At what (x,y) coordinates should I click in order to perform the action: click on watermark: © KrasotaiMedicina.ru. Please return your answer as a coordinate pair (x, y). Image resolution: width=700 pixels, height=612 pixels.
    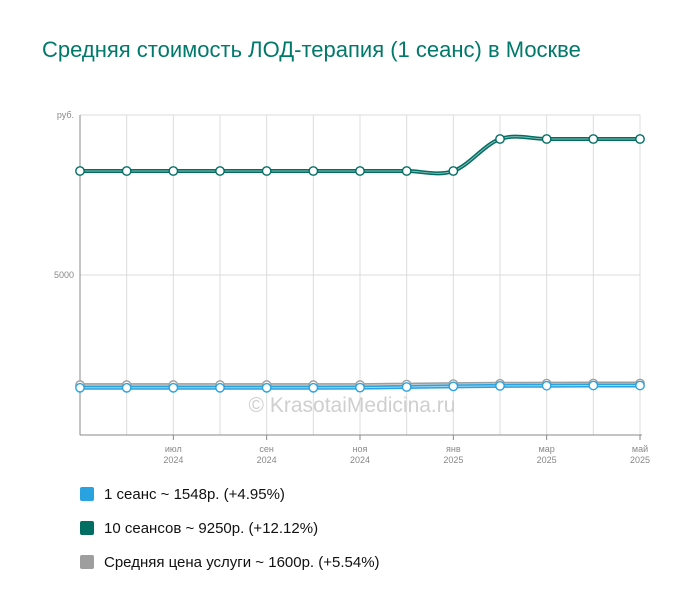
    Looking at the image, I should click on (352, 405).